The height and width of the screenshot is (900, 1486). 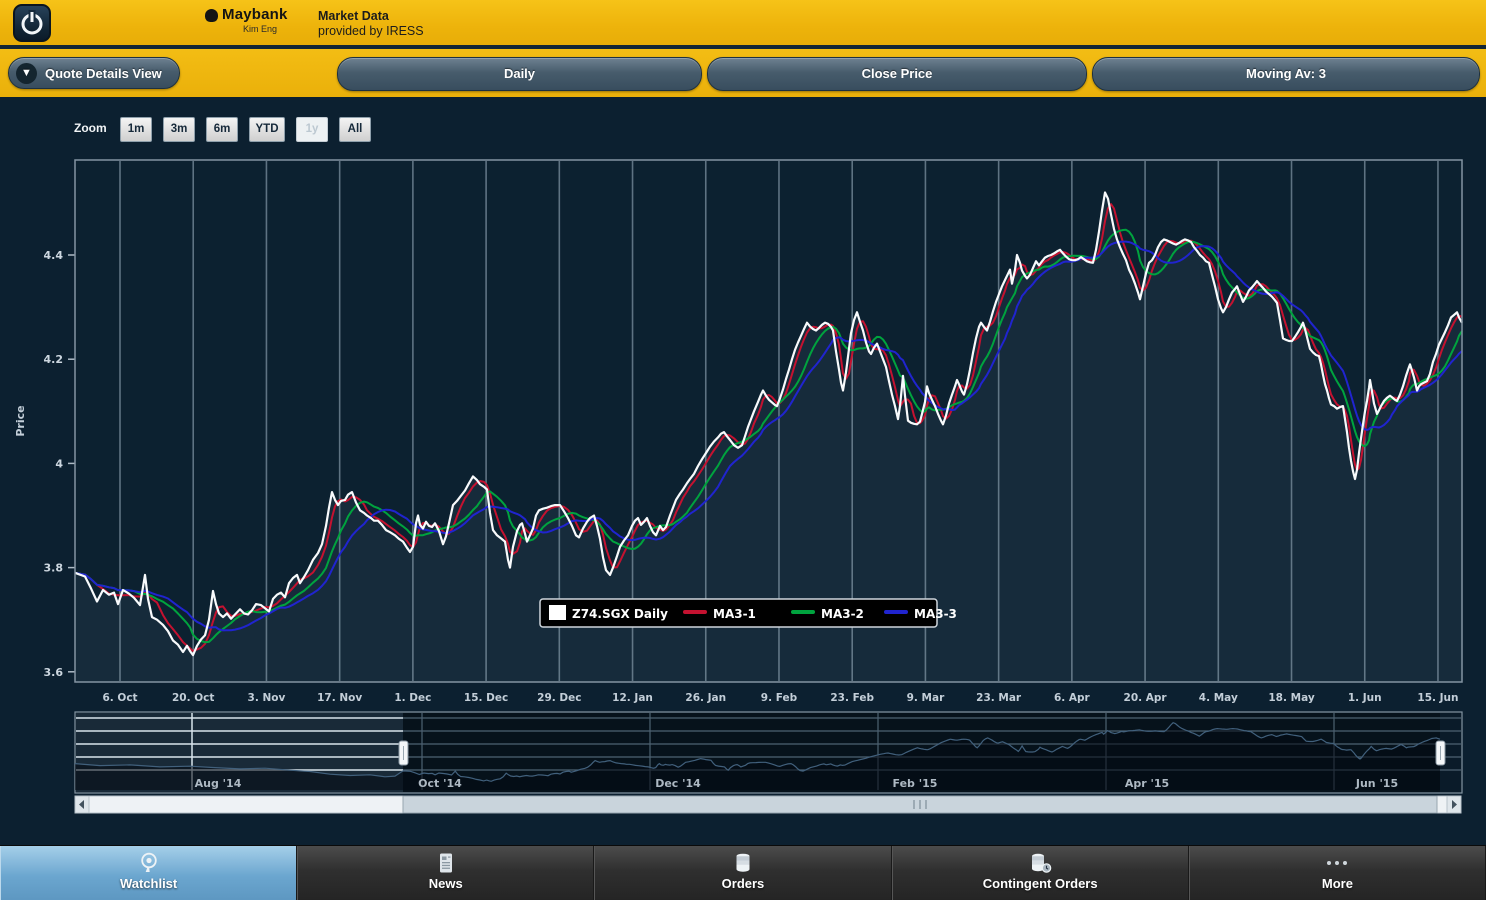 What do you see at coordinates (842, 614) in the screenshot?
I see `legend-item-label: MA3-2` at bounding box center [842, 614].